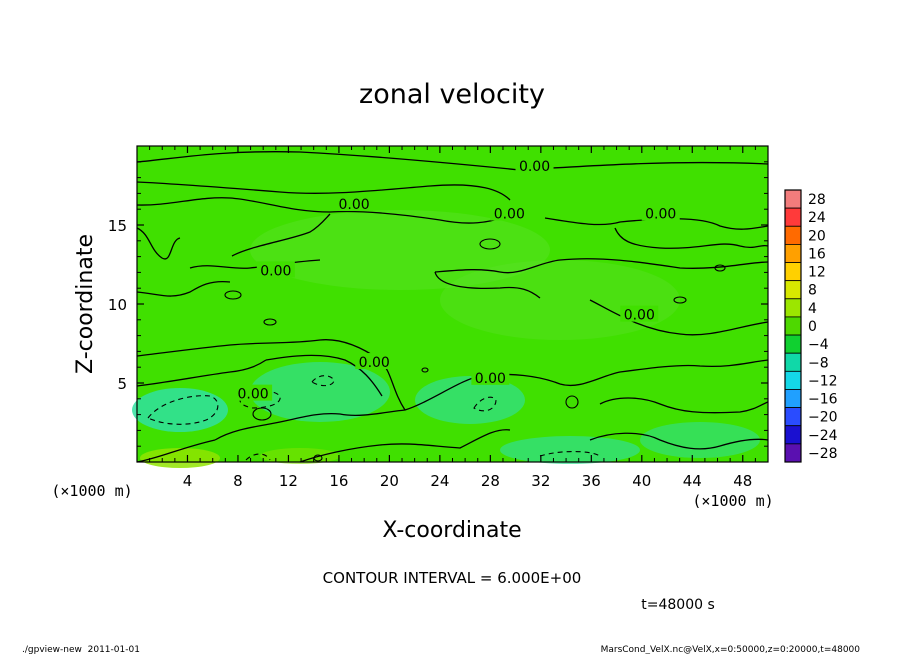 The width and height of the screenshot is (904, 654). Describe the element at coordinates (117, 226) in the screenshot. I see `y-tick-label: 15` at that location.